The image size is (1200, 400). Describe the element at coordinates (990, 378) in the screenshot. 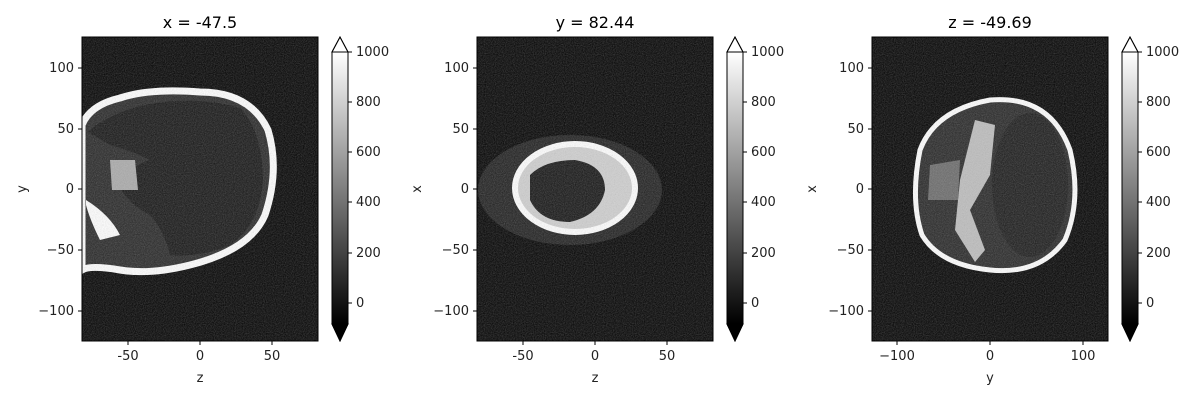

I see `x-axis-label: y` at that location.